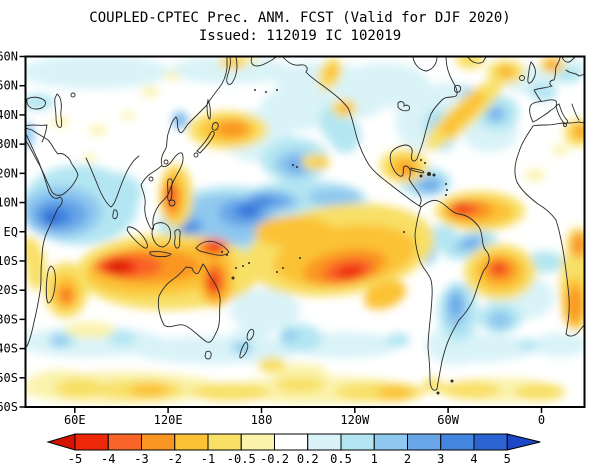  Describe the element at coordinates (9, 115) in the screenshot. I see `lat-tick-label: 40N` at that location.